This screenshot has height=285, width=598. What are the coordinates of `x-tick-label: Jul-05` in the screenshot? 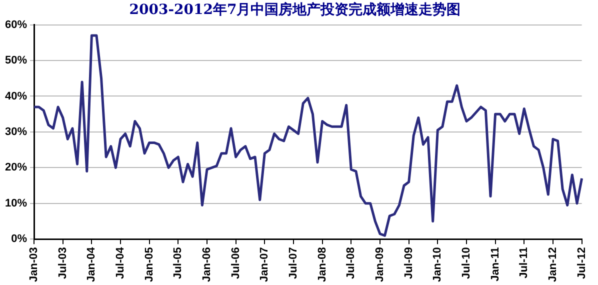 It's located at (178, 263).